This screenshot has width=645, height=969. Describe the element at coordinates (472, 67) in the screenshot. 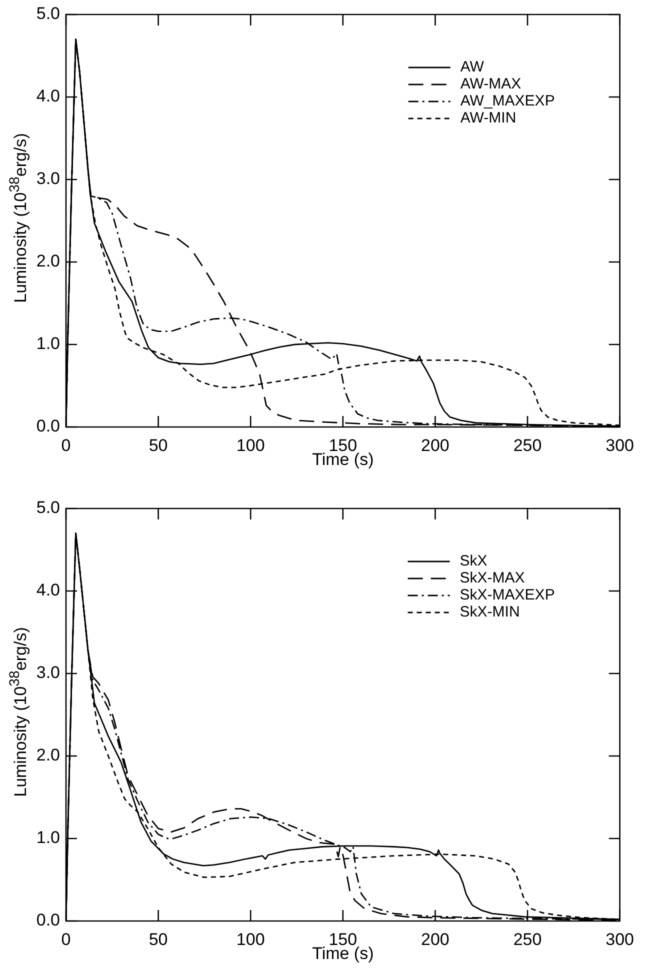

I see `legend-label: AW` at that location.